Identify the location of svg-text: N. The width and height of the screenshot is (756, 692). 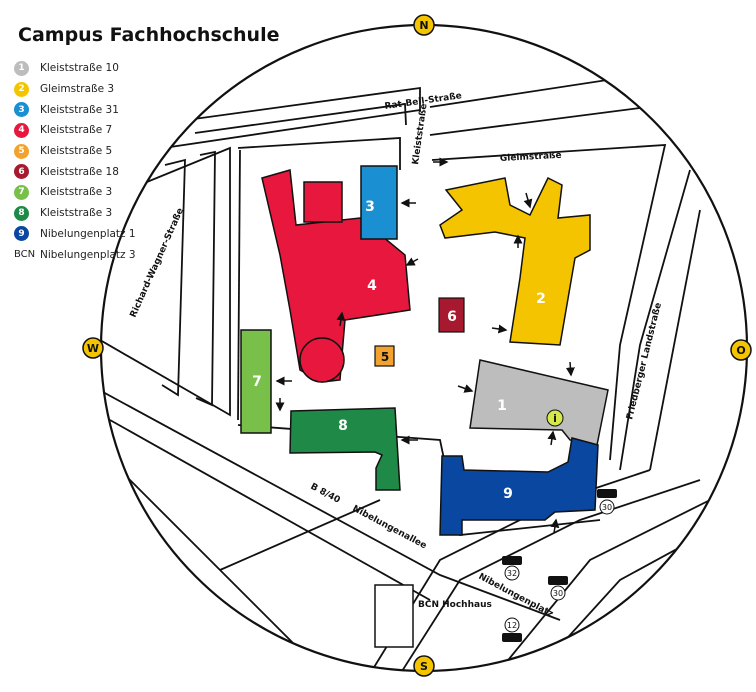
(423, 25).